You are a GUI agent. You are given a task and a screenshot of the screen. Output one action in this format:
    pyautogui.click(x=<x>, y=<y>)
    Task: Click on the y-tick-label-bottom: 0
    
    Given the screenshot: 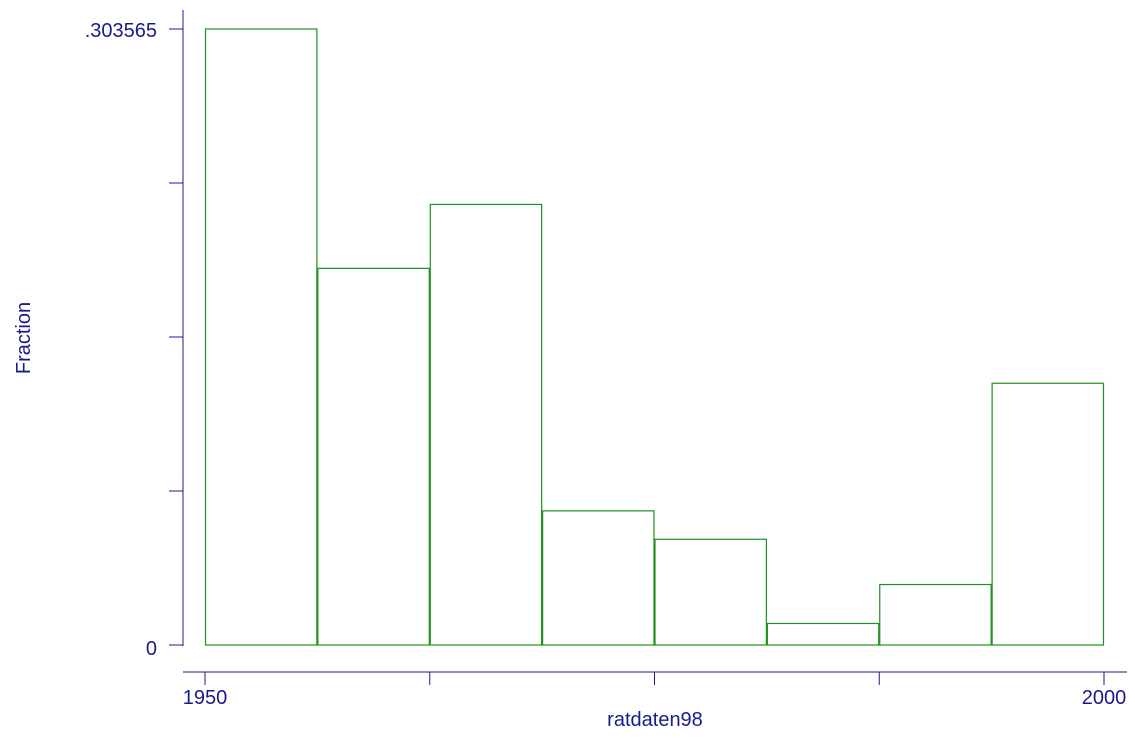 What is the action you would take?
    pyautogui.click(x=151, y=649)
    